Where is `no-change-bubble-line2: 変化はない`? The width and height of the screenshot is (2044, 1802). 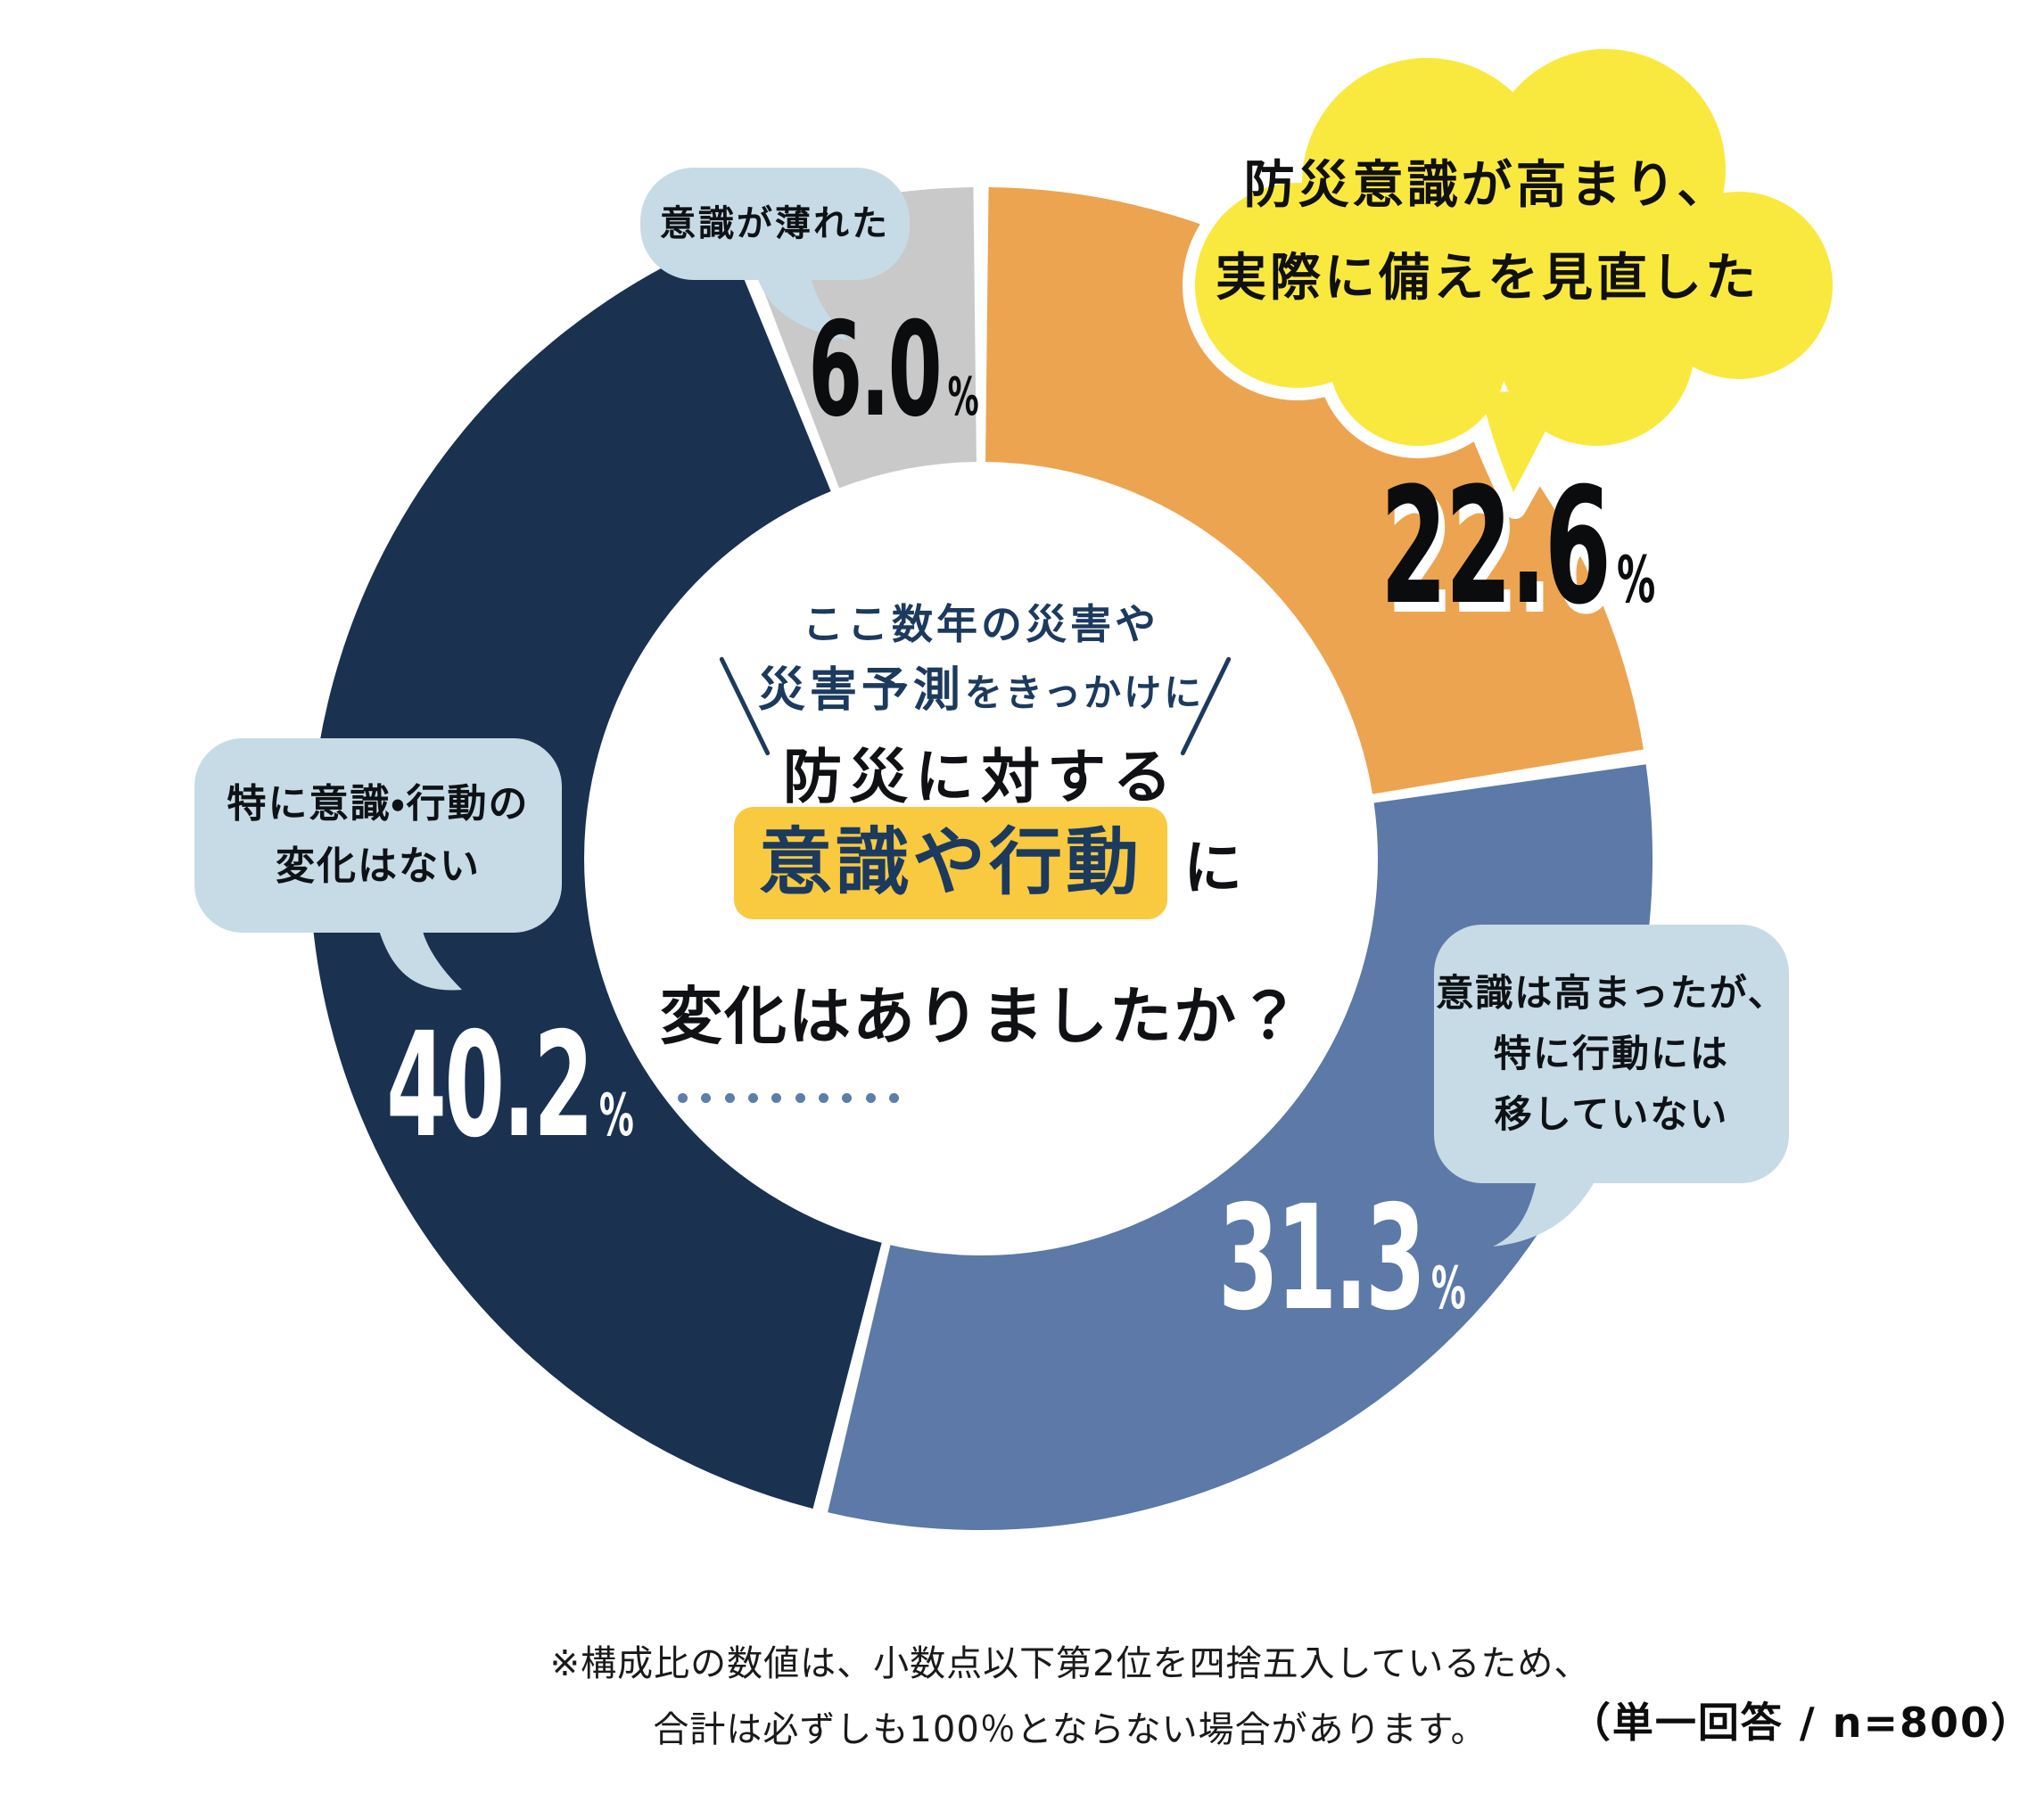 no-change-bubble-line2: 変化はない is located at coordinates (379, 866).